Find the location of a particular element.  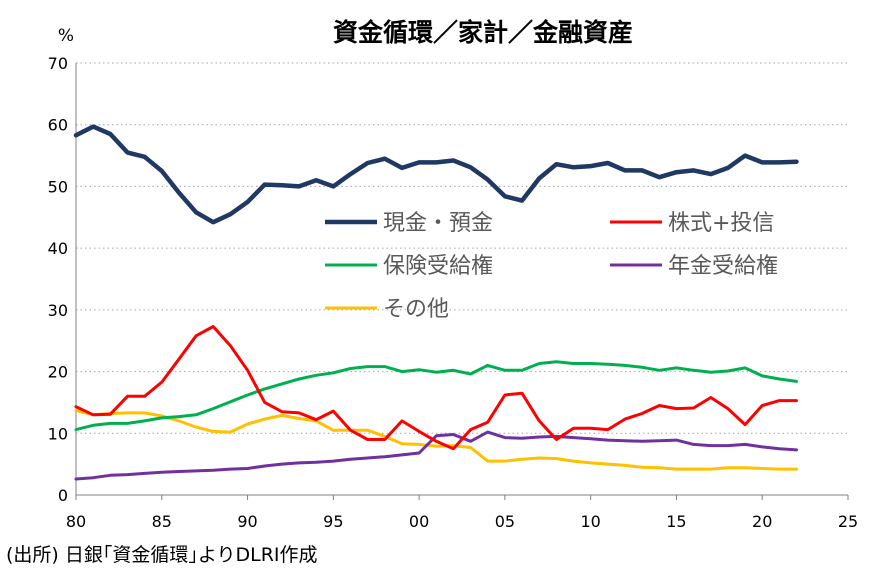

legend-label: 株式+投信 is located at coordinates (721, 223).